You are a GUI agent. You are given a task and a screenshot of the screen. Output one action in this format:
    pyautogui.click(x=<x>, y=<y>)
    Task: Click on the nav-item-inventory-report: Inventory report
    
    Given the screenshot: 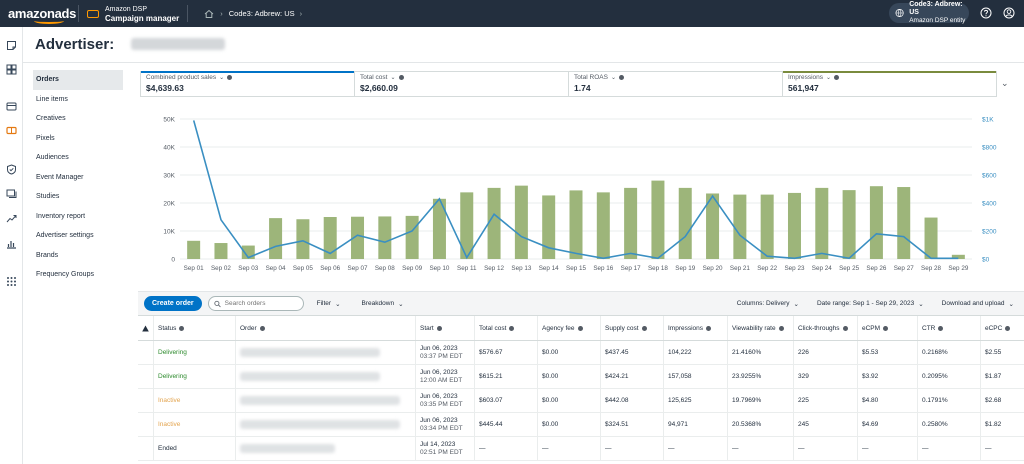 What is the action you would take?
    pyautogui.click(x=61, y=216)
    